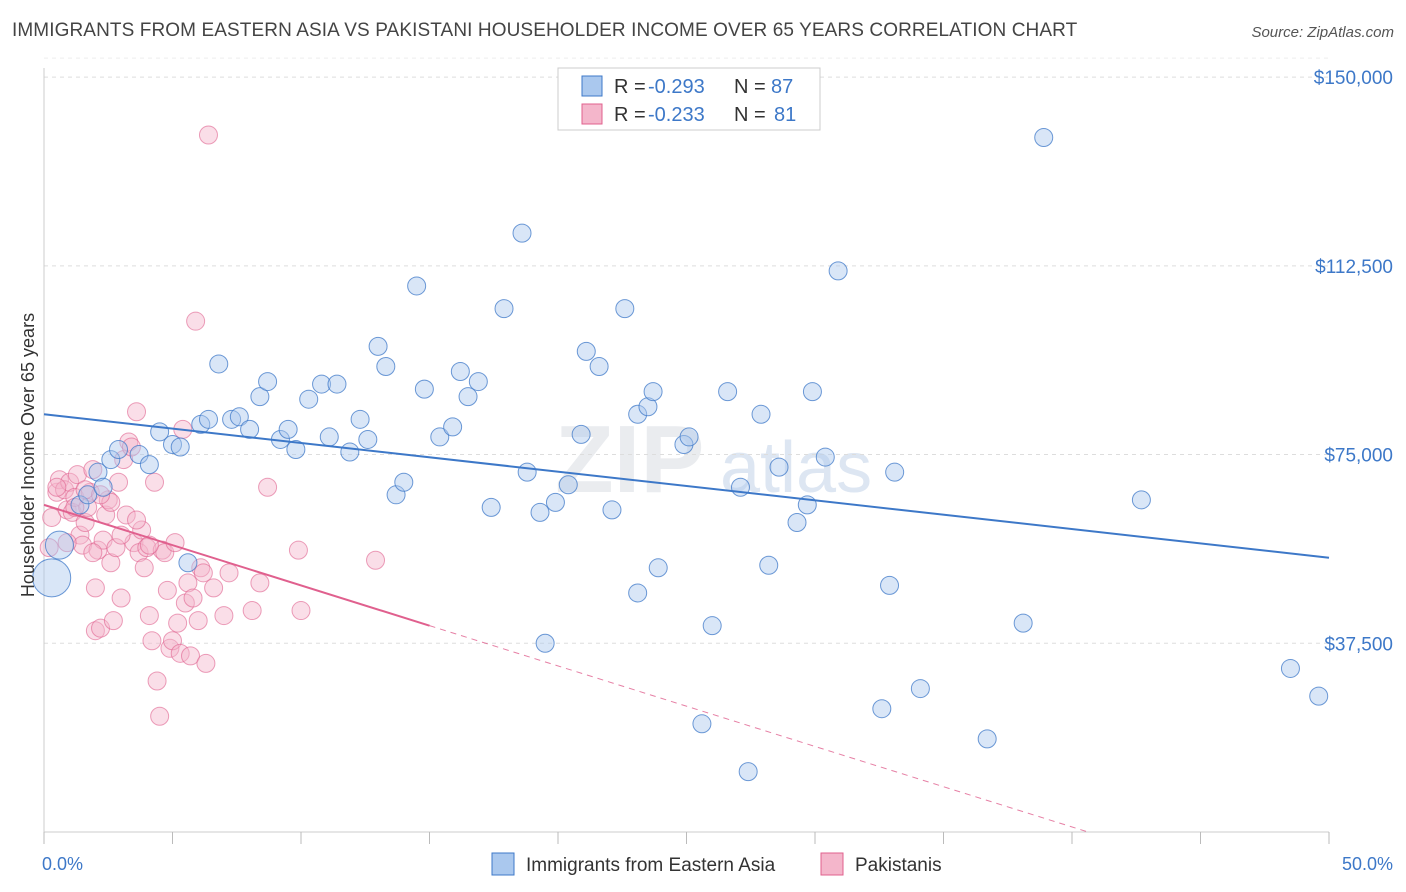 This screenshot has height=892, width=1406. I want to click on y-tick-label: $112,500, so click(1354, 267).